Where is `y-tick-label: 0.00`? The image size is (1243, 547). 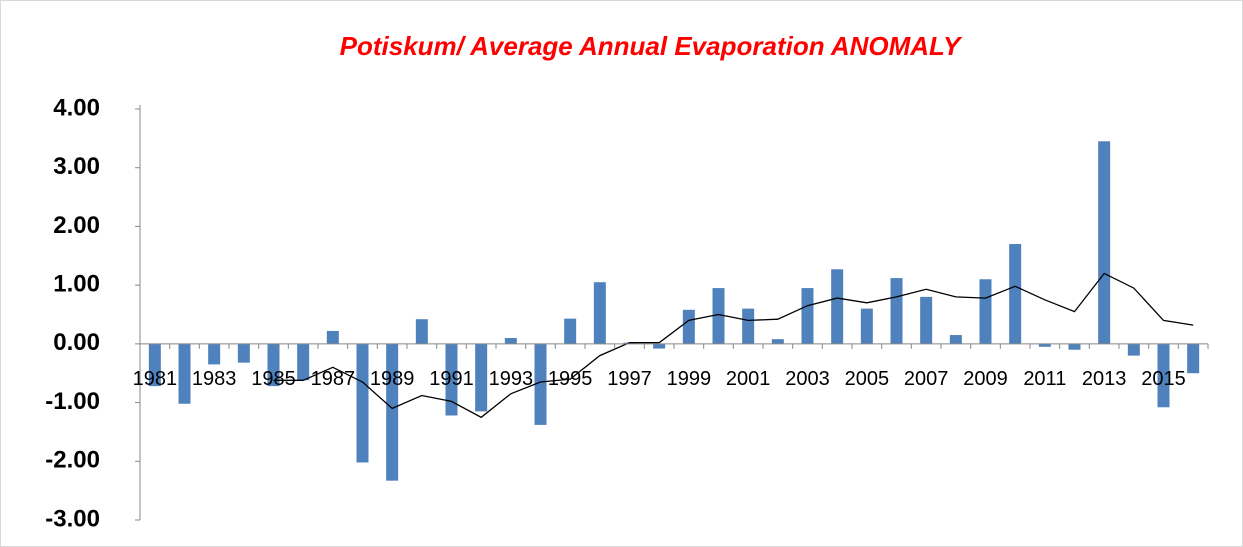 y-tick-label: 0.00 is located at coordinates (76, 342).